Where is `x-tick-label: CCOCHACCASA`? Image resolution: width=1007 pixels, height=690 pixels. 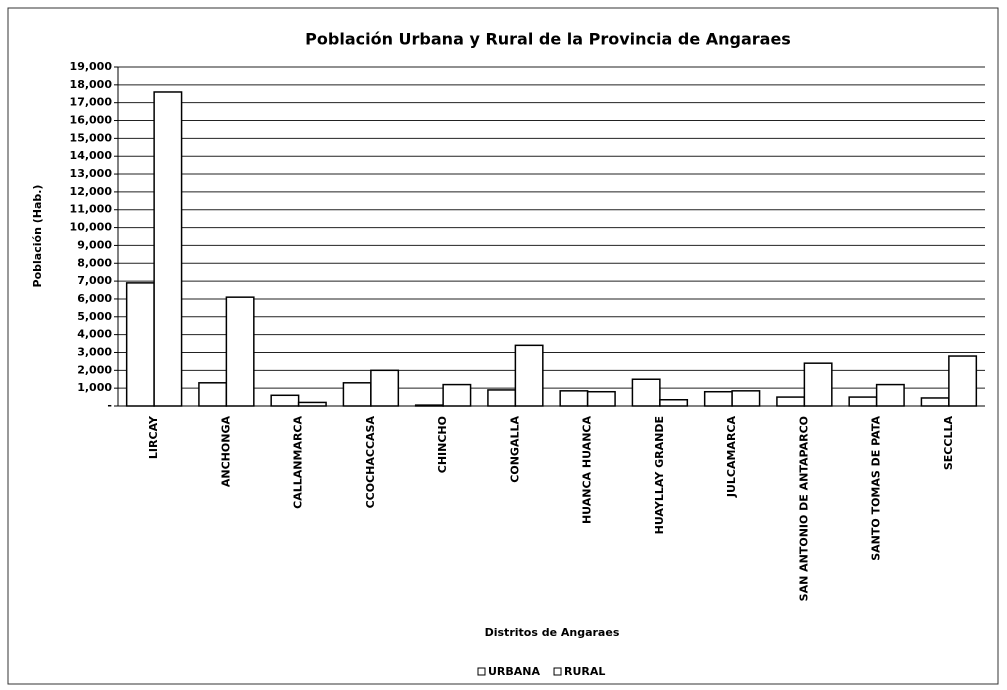
x-tick-label: CCOCHACCASA is located at coordinates (370, 462).